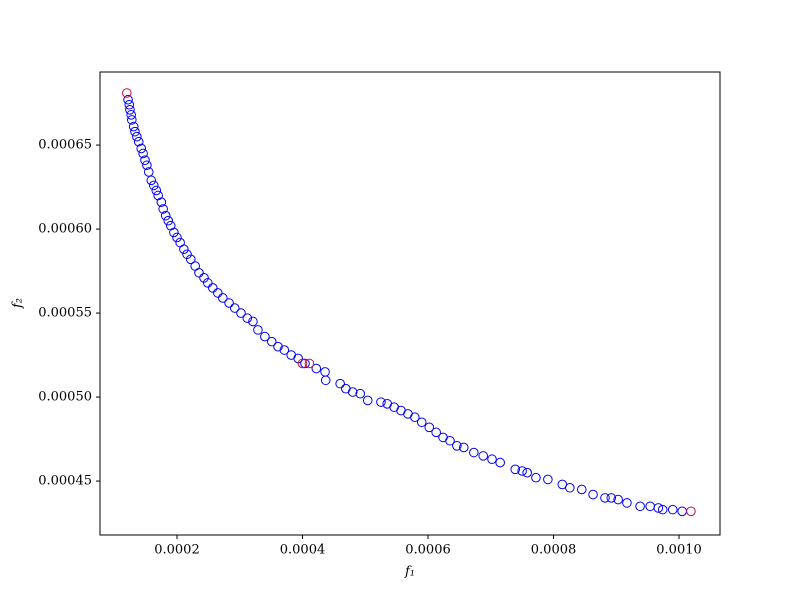 Image resolution: width=800 pixels, height=600 pixels. What do you see at coordinates (554, 550) in the screenshot?
I see `x-tick-label: 0.0008` at bounding box center [554, 550].